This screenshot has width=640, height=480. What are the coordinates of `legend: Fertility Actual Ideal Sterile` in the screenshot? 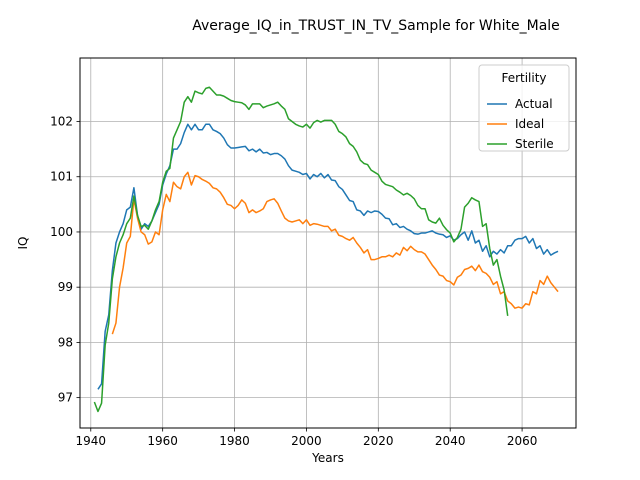 It's located at (524, 108).